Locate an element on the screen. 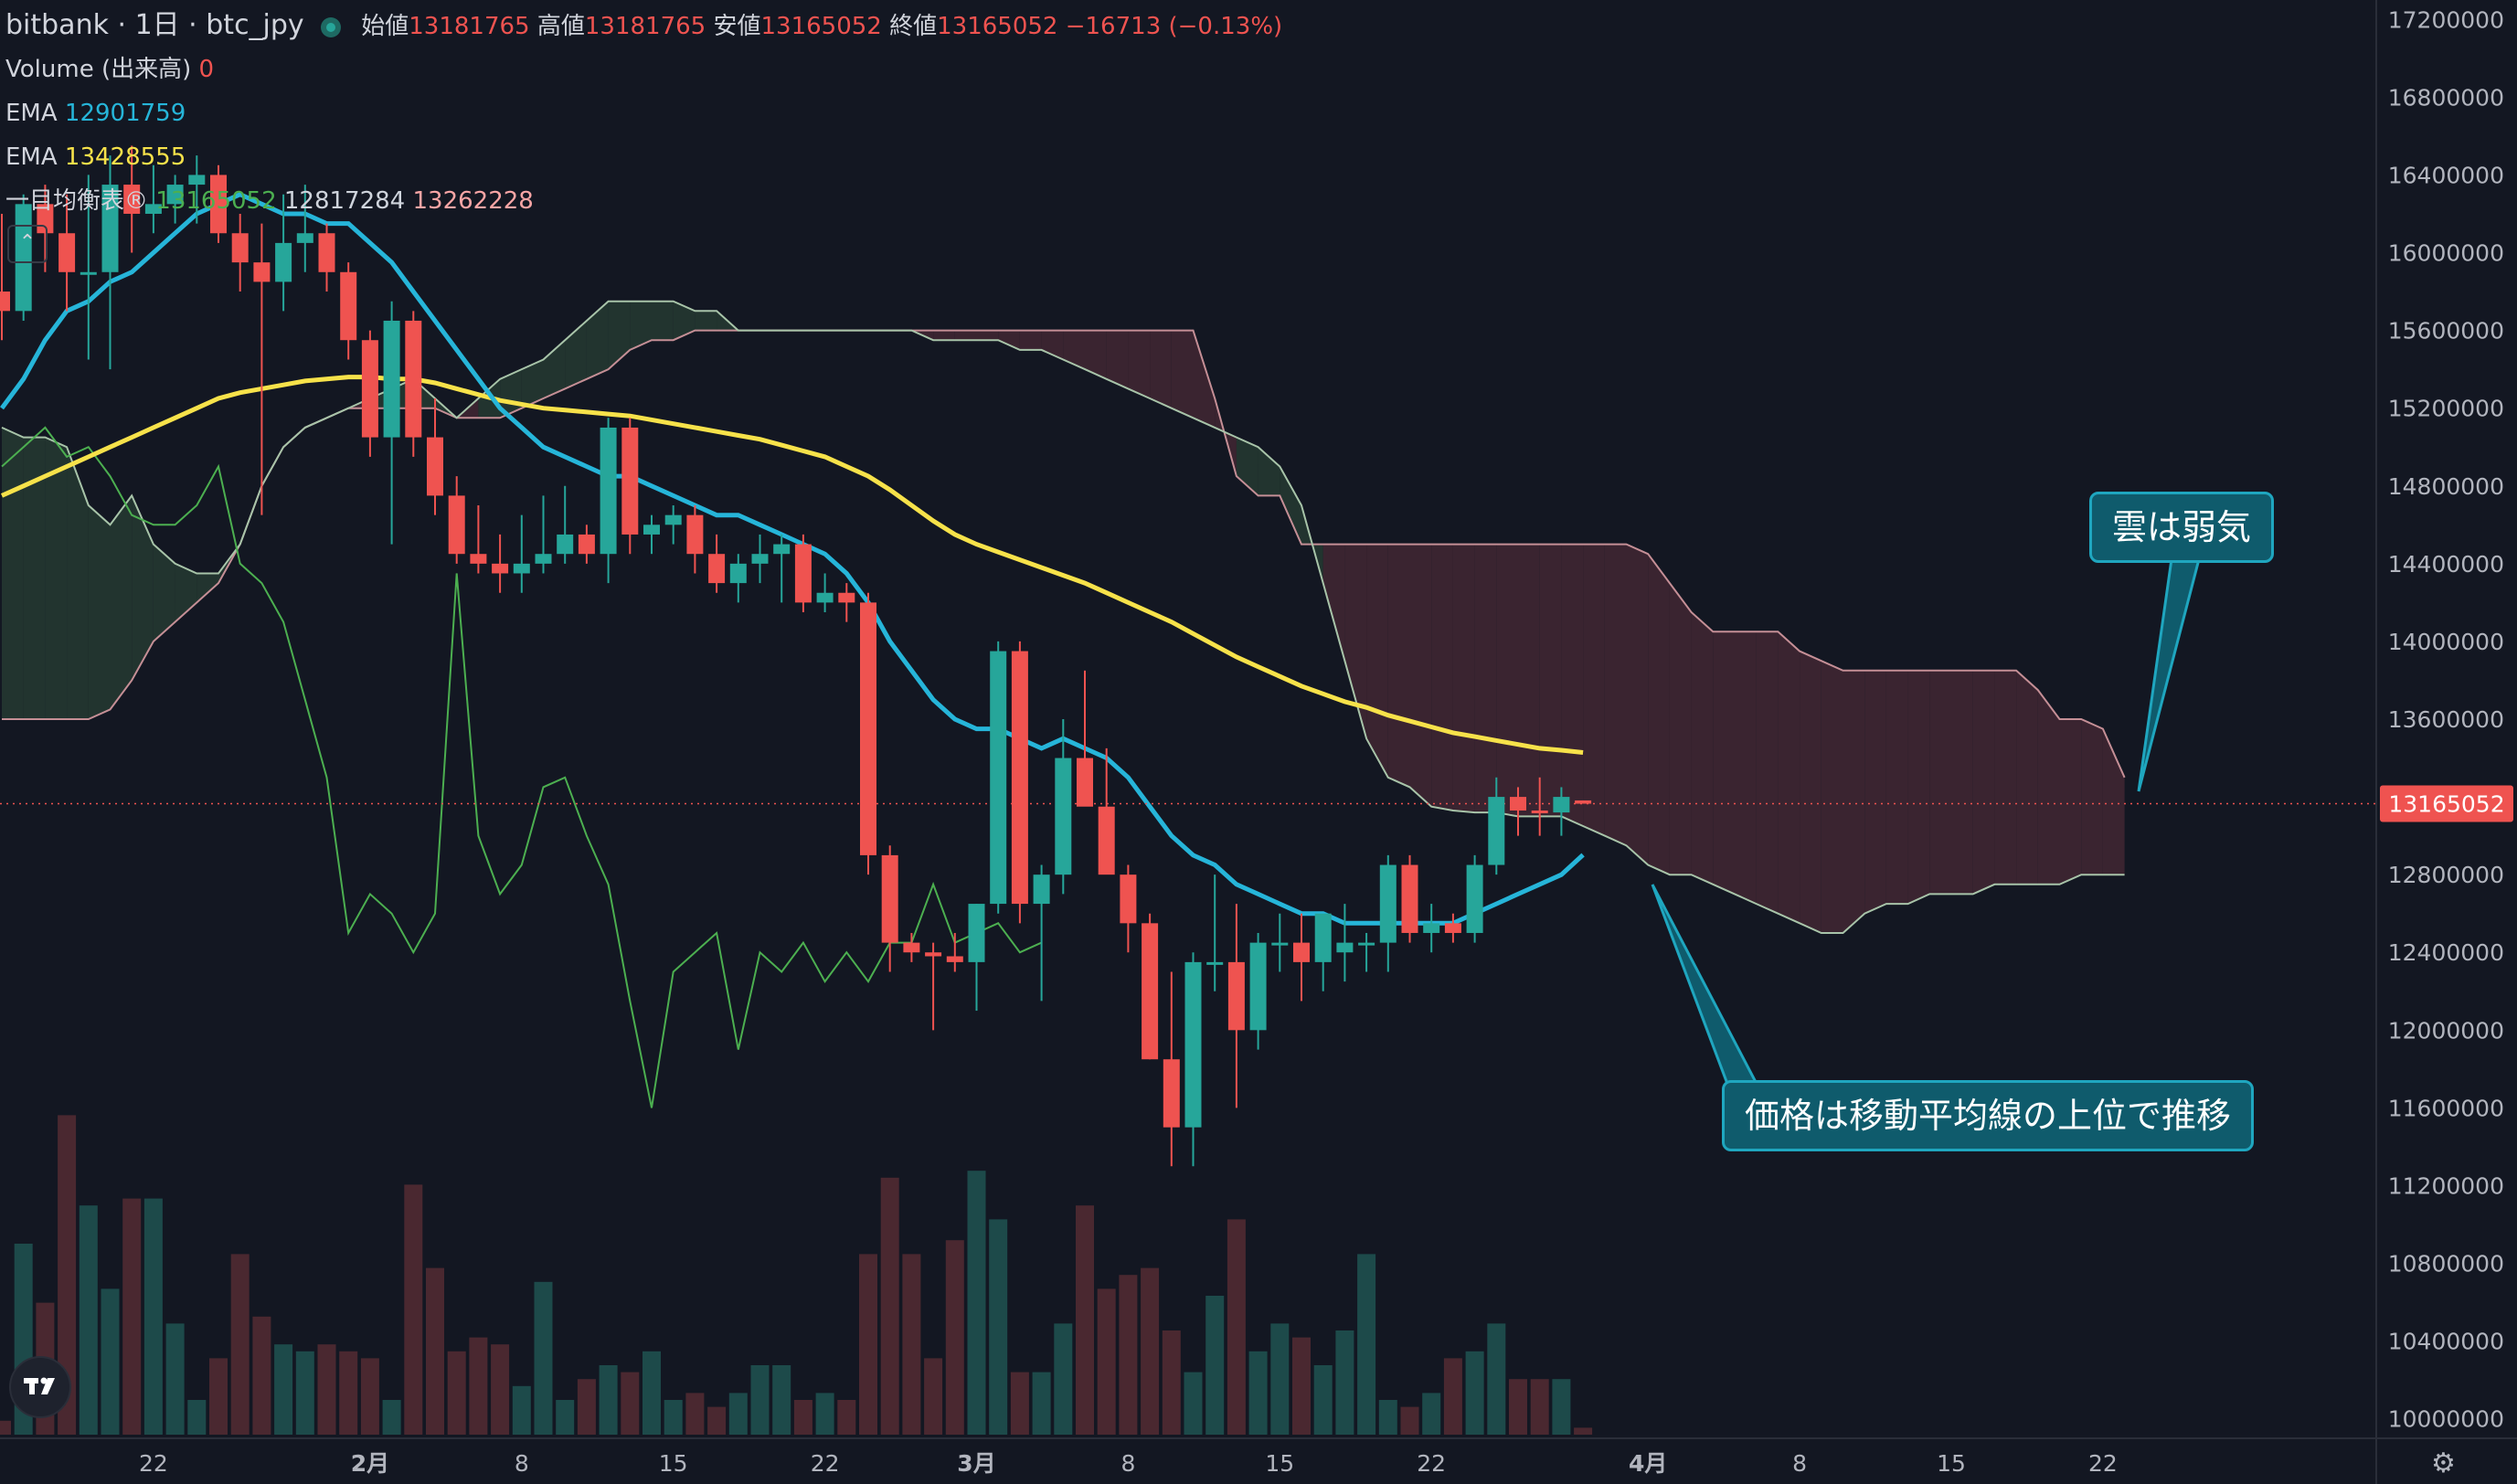 Image resolution: width=2517 pixels, height=1484 pixels. price-tick-label: 14000000 is located at coordinates (2446, 642).